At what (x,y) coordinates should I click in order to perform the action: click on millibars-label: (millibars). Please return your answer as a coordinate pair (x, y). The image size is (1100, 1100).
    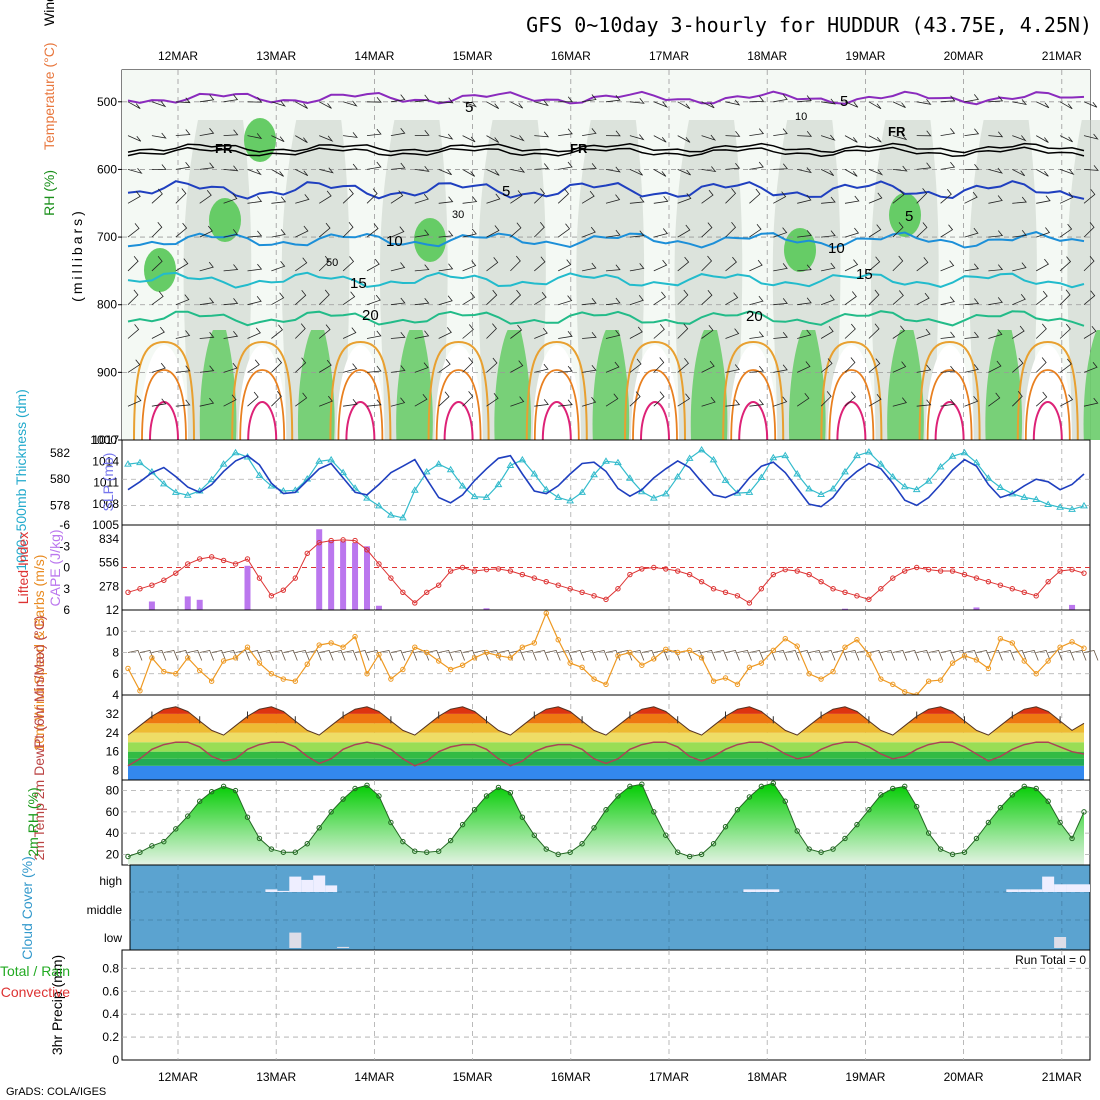
    Looking at the image, I should click on (77, 255).